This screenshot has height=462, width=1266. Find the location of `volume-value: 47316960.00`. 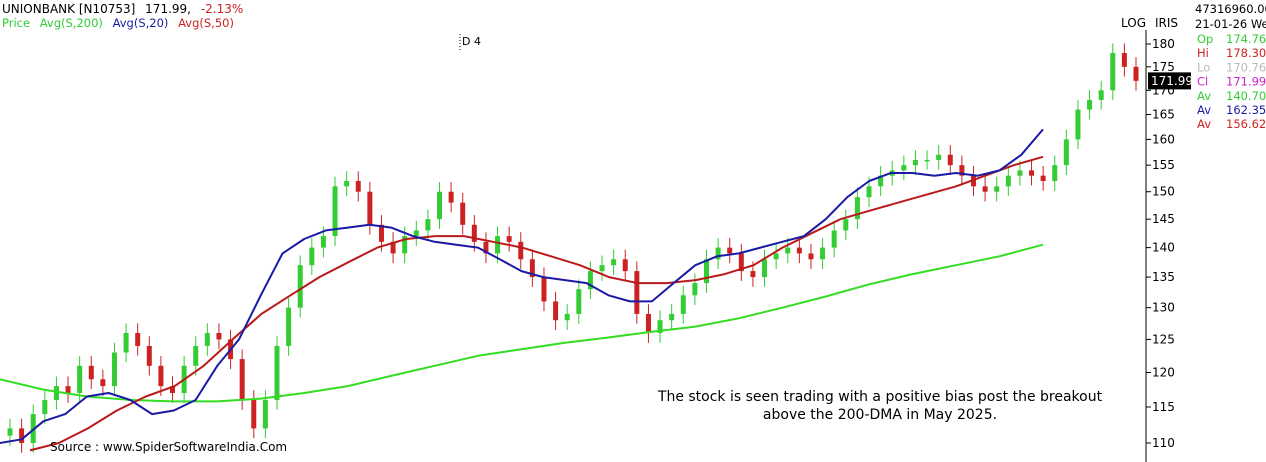

volume-value: 47316960.00 is located at coordinates (1230, 9).